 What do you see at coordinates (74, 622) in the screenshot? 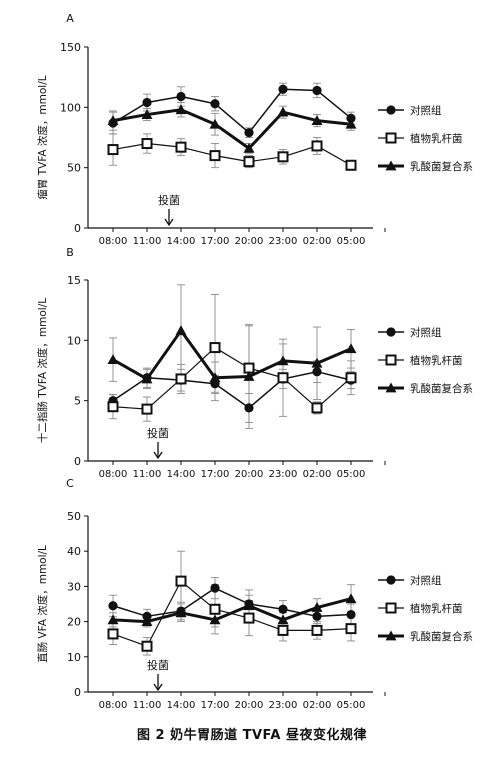
I see `y-tick-label: 20` at bounding box center [74, 622].